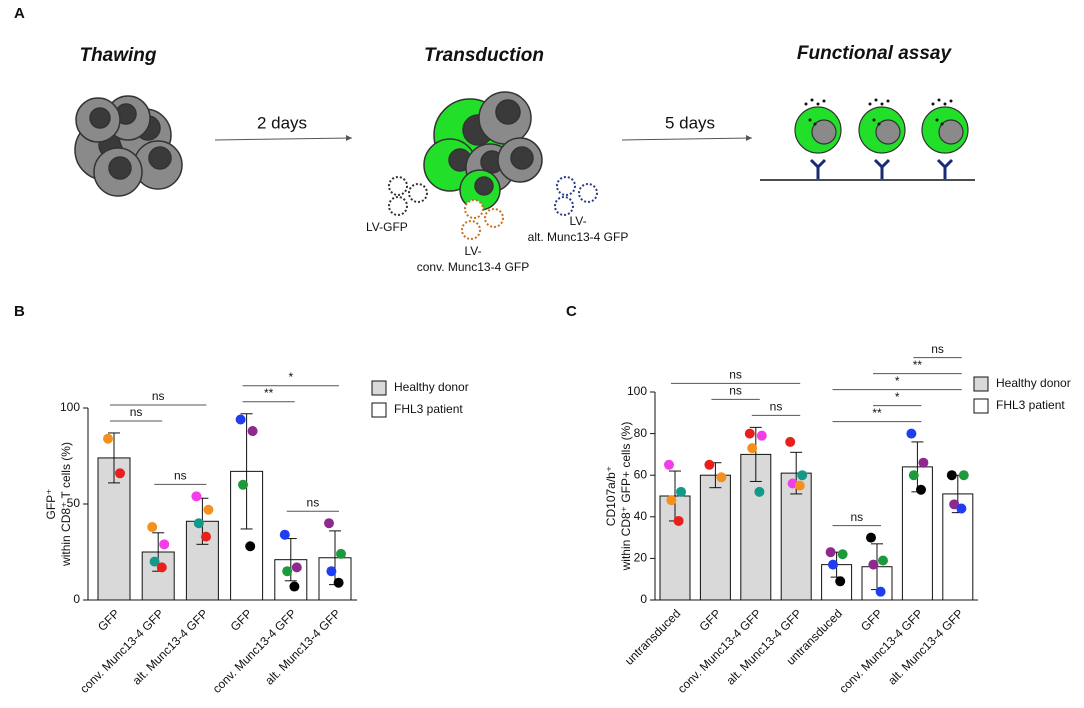  Describe the element at coordinates (484, 55) in the screenshot. I see `step-label: Transduction` at that location.